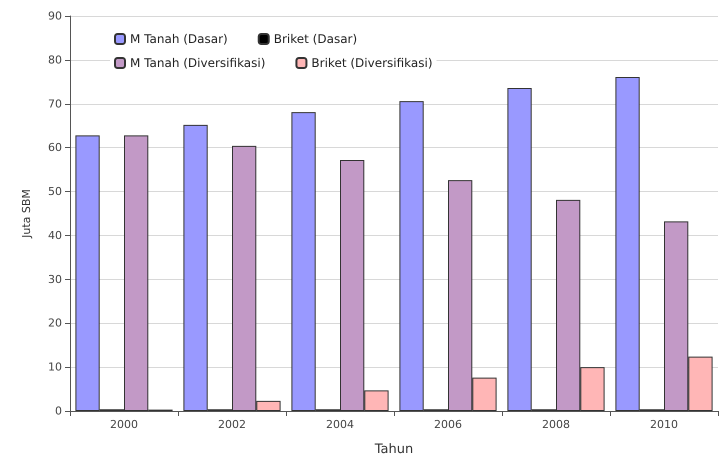  What do you see at coordinates (55, 279) in the screenshot?
I see `y-tick-label: 30` at bounding box center [55, 279].